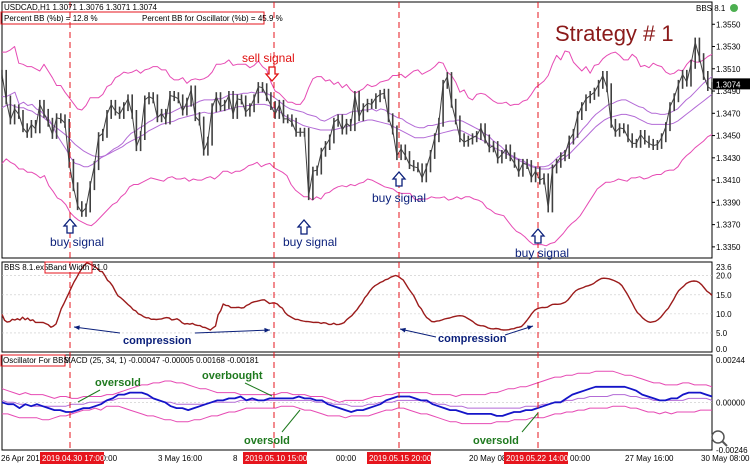 This screenshot has width=750, height=466. I want to click on price-y-tick-label: 1.3450, so click(728, 136).